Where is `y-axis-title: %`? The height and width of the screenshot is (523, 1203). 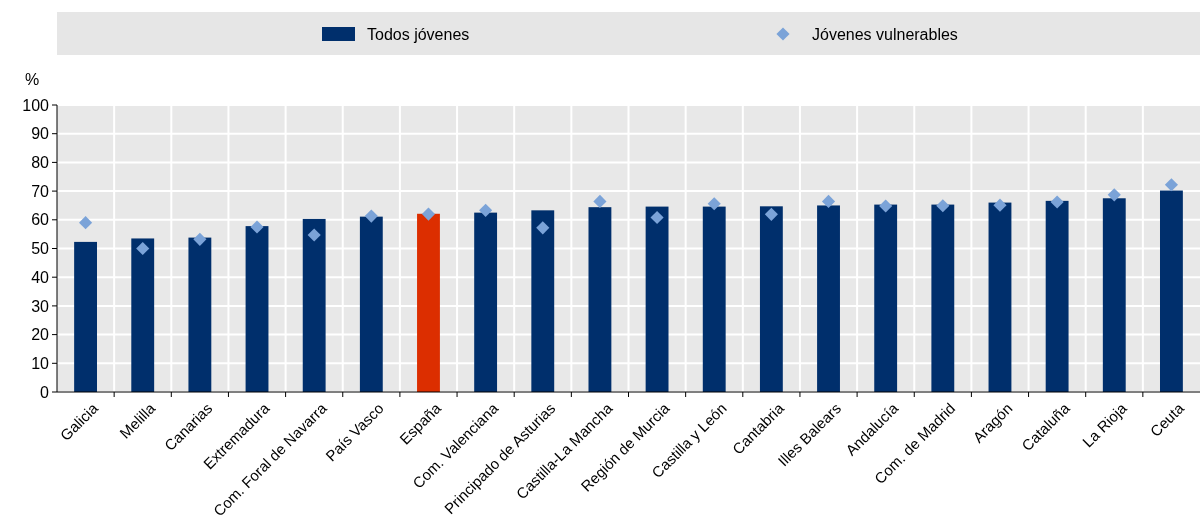 y-axis-title: % is located at coordinates (32, 79).